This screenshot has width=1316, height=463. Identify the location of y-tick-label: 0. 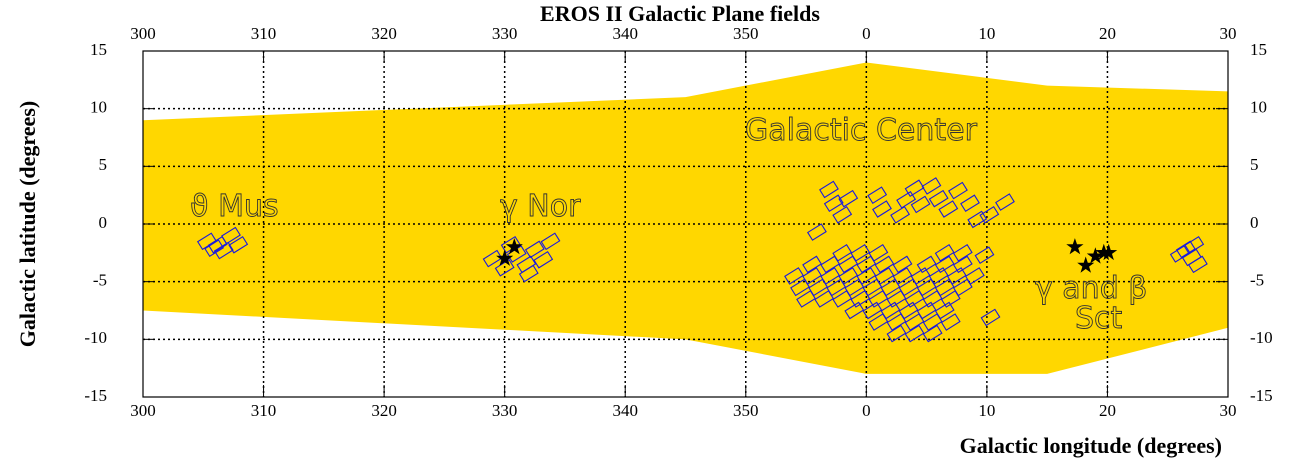
(1254, 222).